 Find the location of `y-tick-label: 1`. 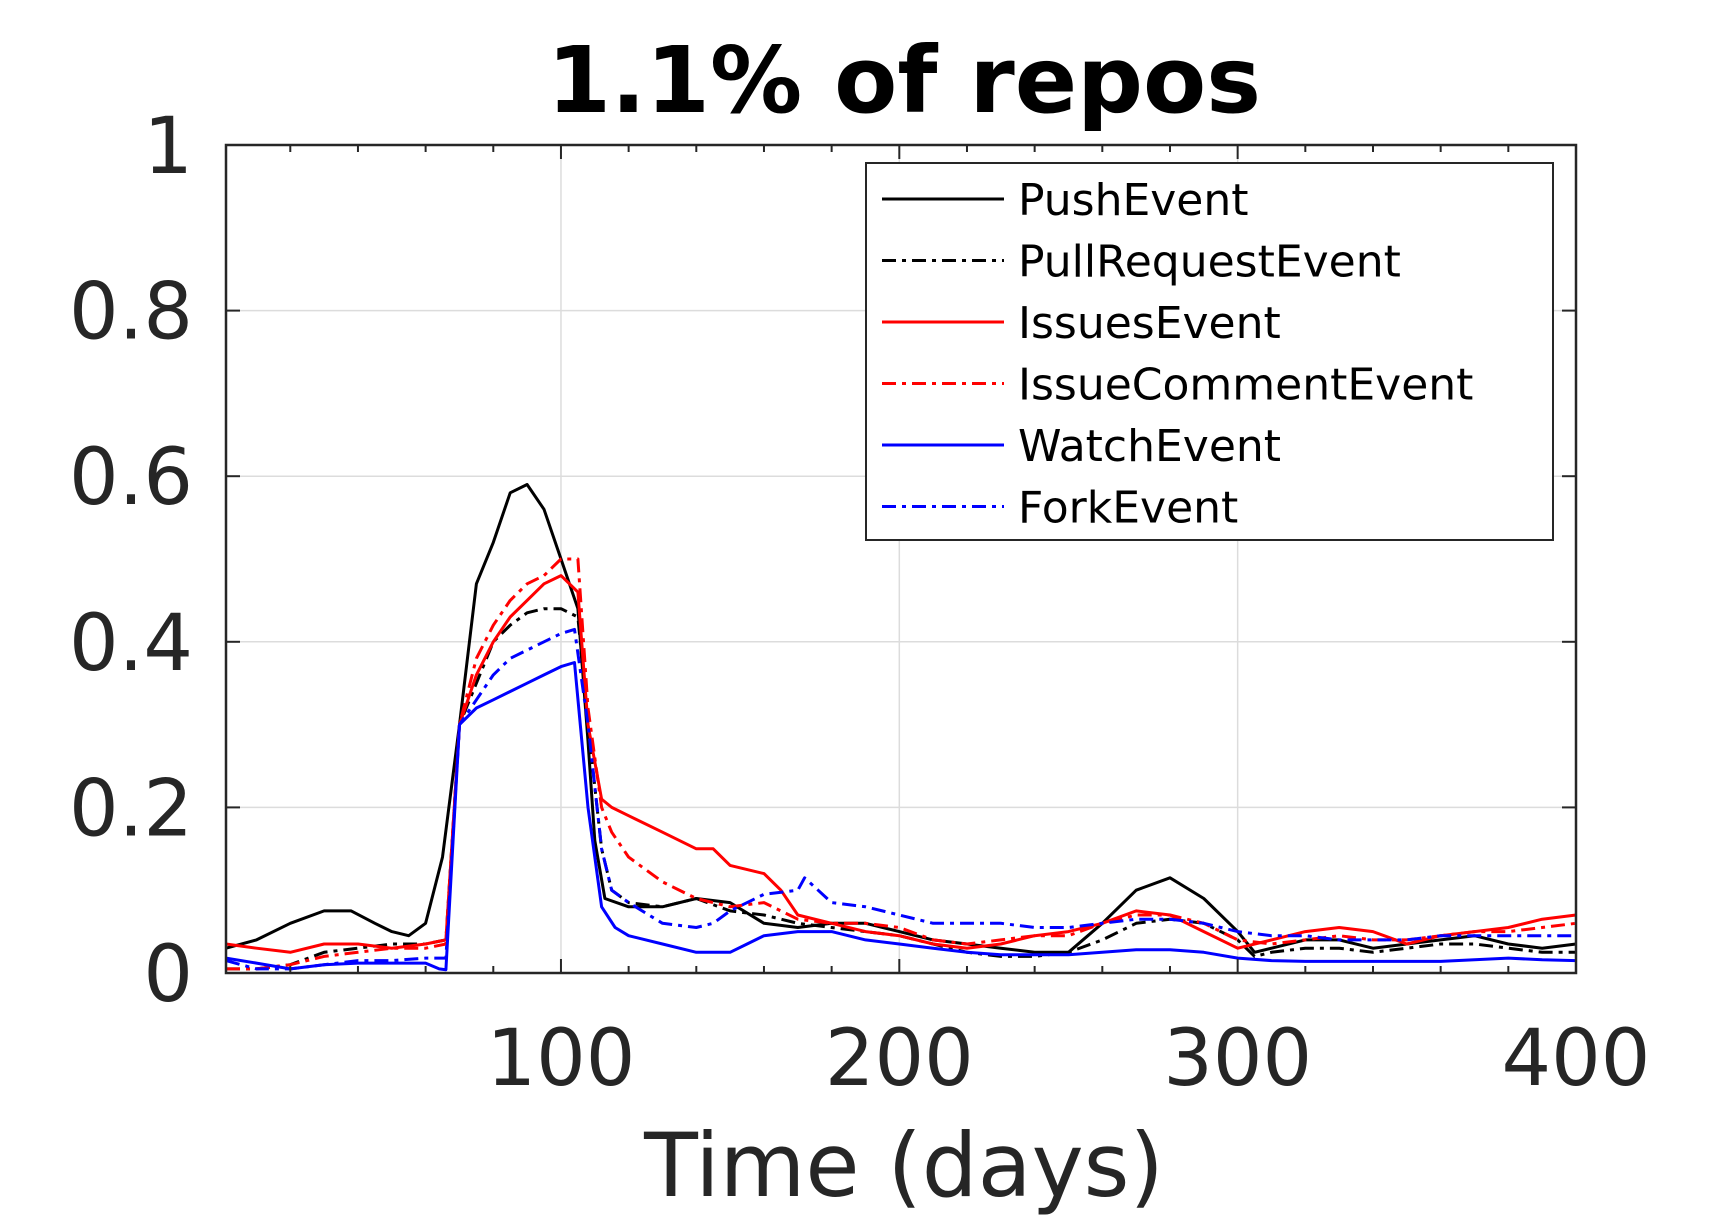

y-tick-label: 1 is located at coordinates (168, 147).